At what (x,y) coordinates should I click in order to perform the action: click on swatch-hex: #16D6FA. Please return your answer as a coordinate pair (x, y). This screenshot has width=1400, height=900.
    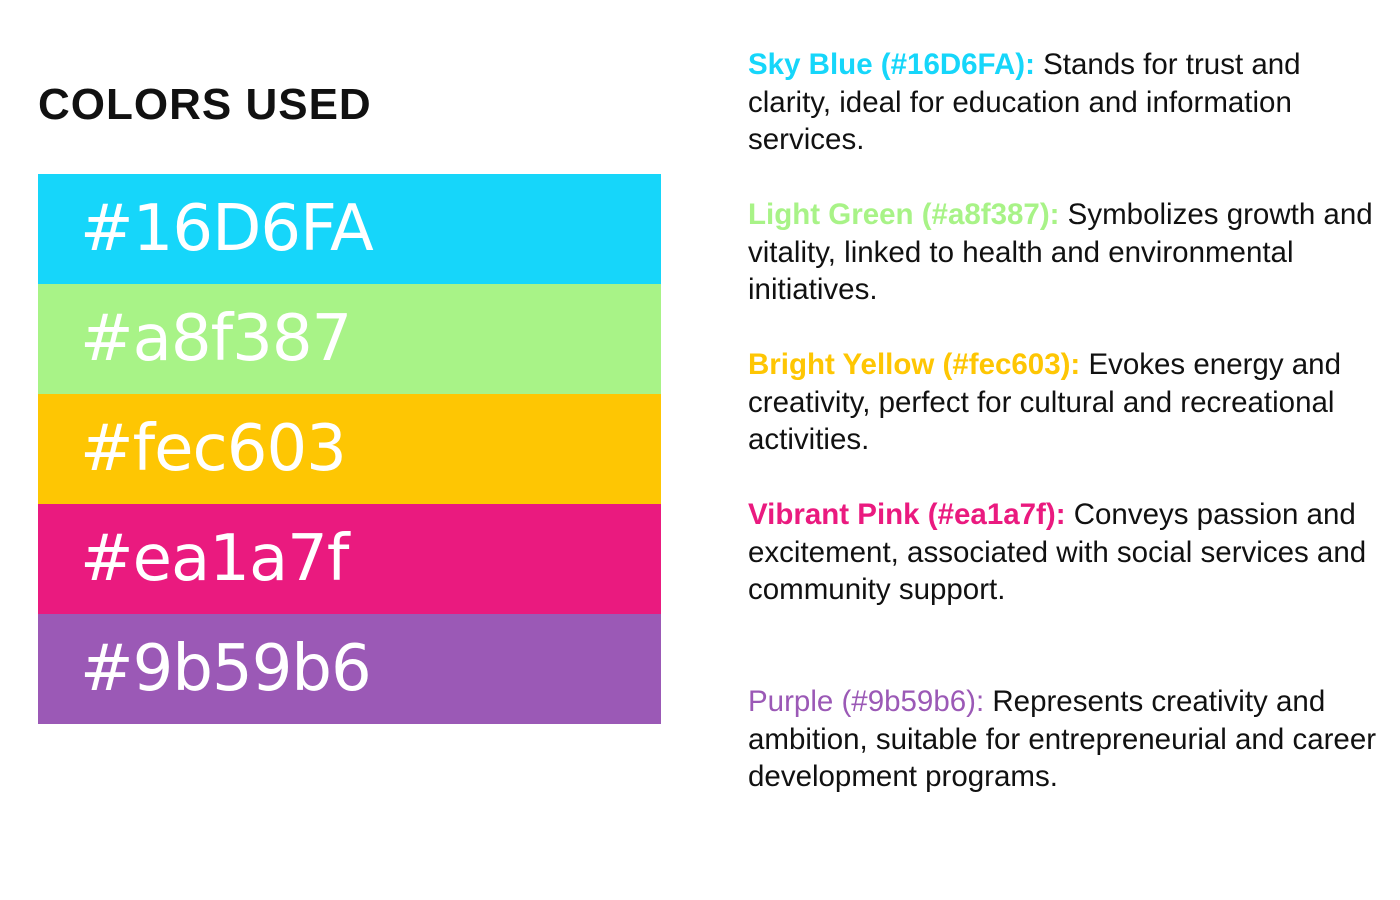
    Looking at the image, I should click on (227, 229).